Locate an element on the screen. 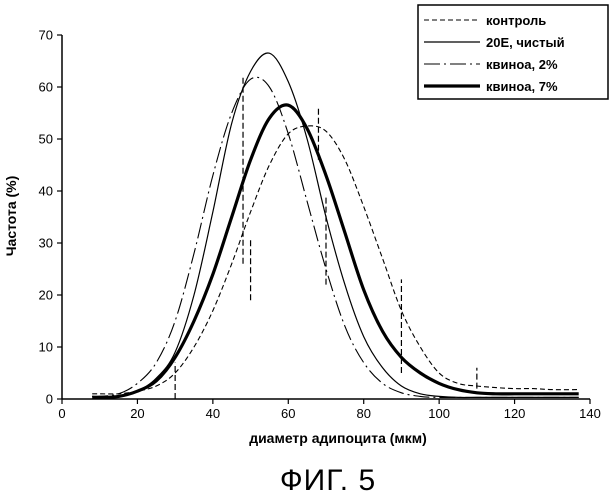 This screenshot has height=500, width=615. x-tick-label: 0 is located at coordinates (61, 413).